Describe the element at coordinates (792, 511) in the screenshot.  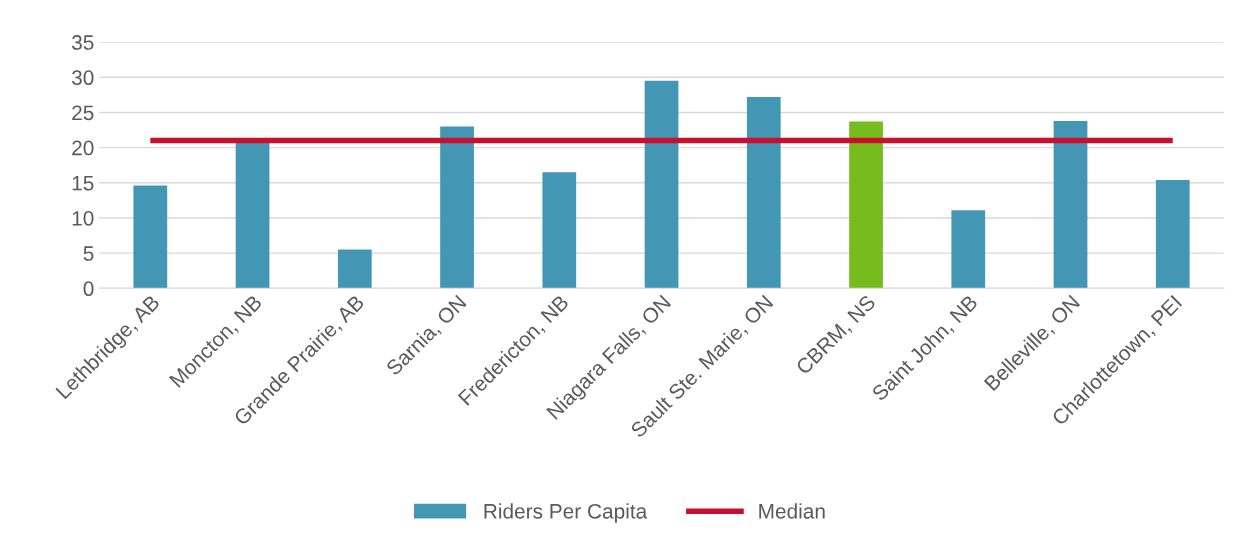
I see `legend-label: Median` at that location.